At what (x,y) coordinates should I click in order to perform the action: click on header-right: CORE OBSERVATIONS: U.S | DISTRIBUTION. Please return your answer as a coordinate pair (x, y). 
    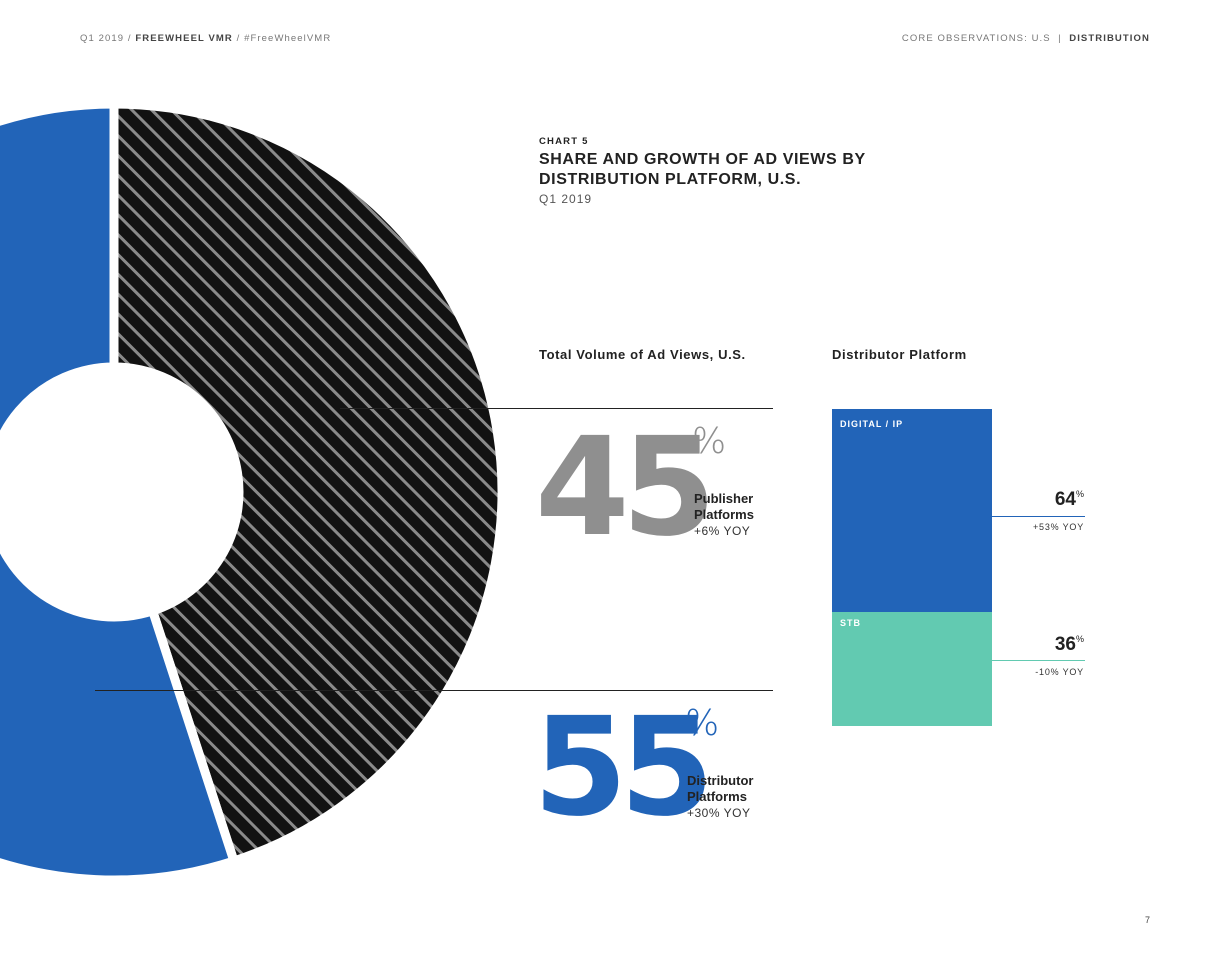
    Looking at the image, I should click on (1025, 38).